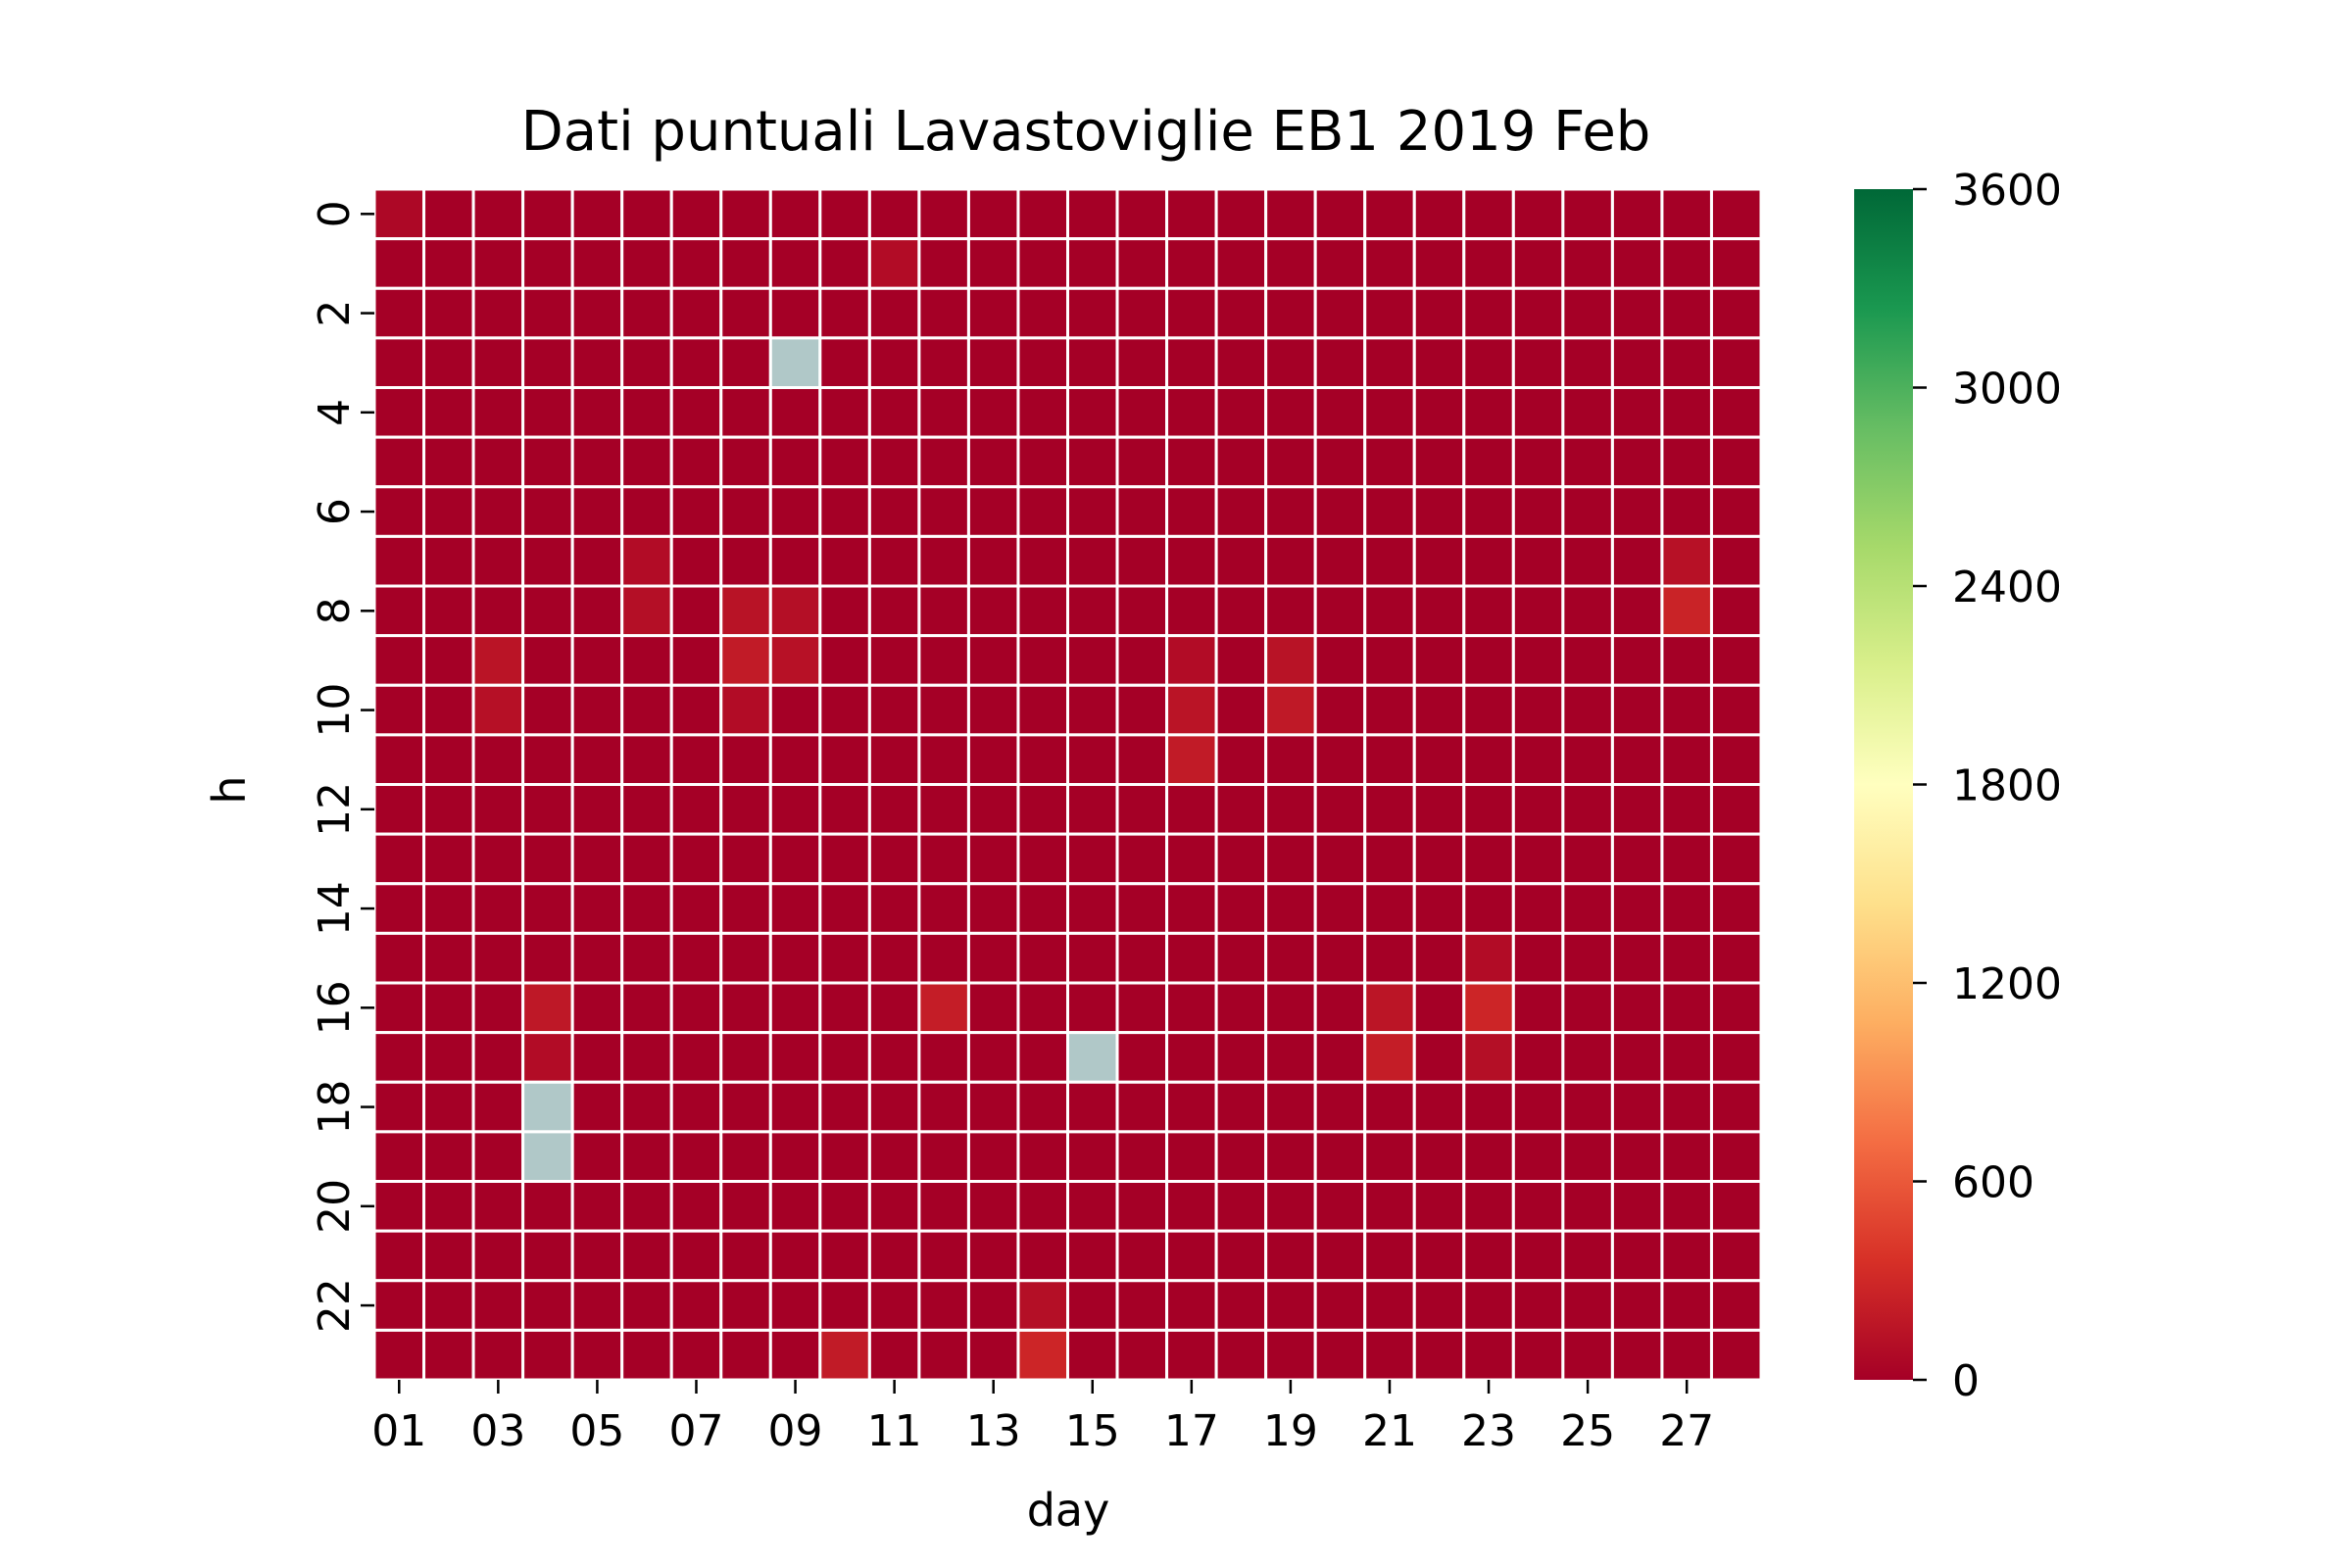  What do you see at coordinates (795, 1431) in the screenshot?
I see `x-tick-label: 09` at bounding box center [795, 1431].